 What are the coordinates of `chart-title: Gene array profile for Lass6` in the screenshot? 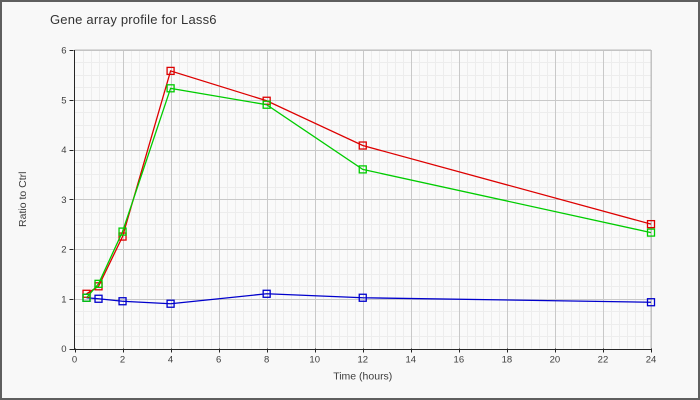 It's located at (133, 19).